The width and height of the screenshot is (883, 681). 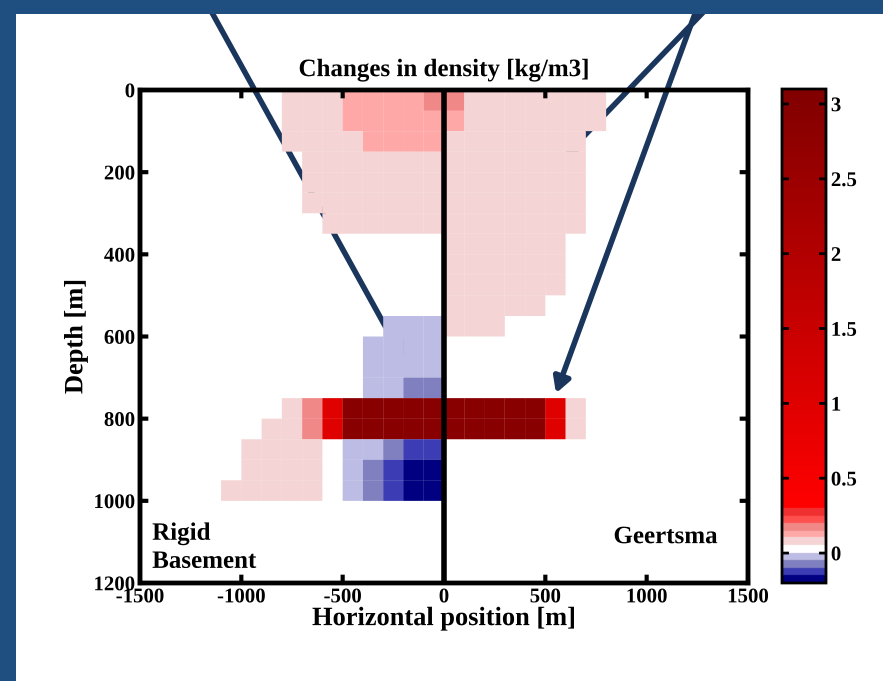 I want to click on annotation: Rigid Basement, so click(x=204, y=545).